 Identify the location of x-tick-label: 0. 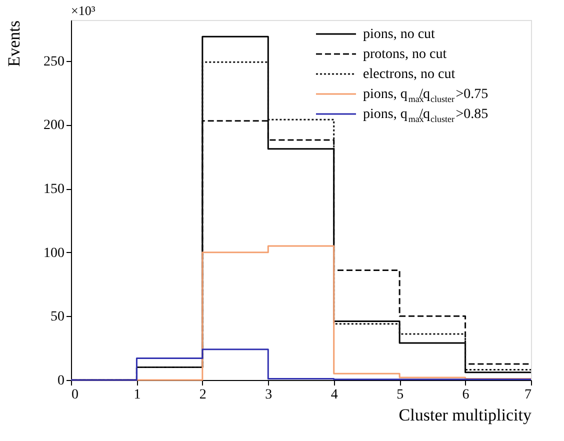
(75, 395).